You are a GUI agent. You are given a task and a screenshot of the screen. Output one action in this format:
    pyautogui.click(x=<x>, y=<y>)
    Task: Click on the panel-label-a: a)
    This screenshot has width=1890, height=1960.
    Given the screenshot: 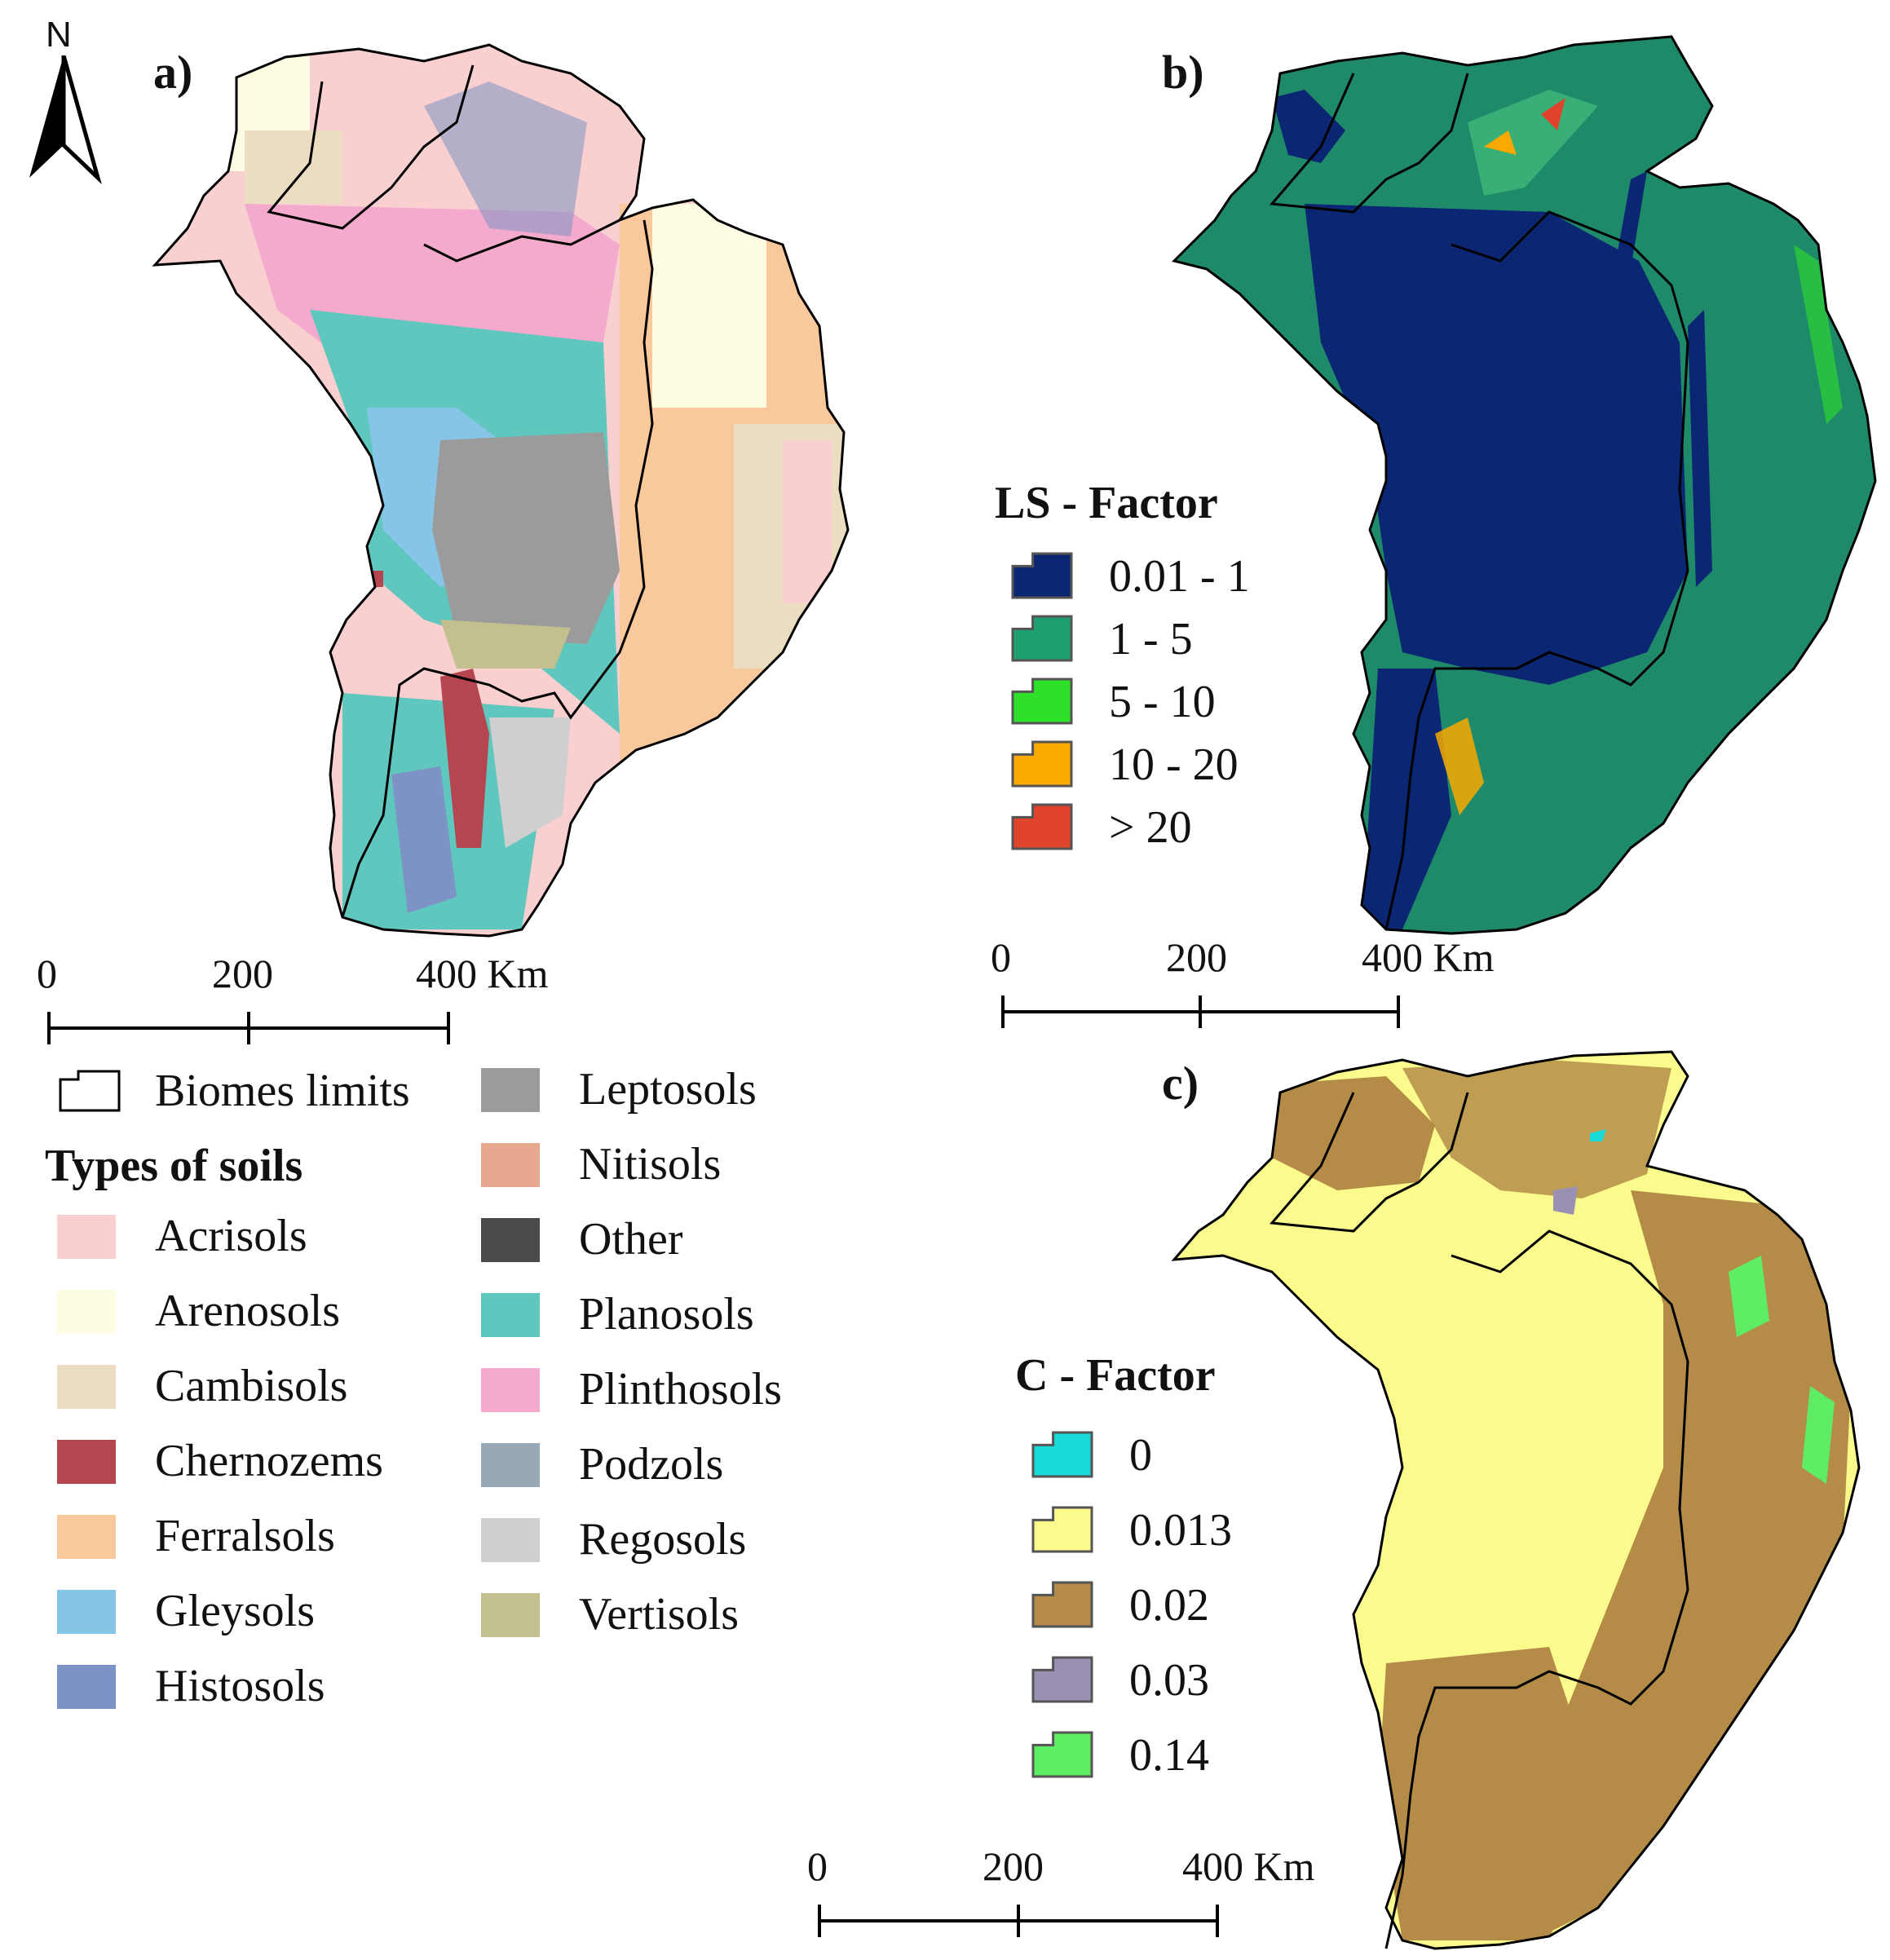 What is the action you would take?
    pyautogui.click(x=173, y=73)
    